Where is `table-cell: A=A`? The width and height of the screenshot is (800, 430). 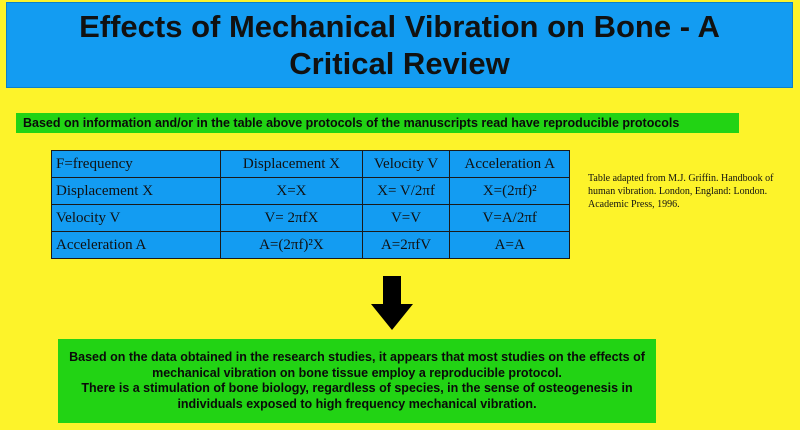 table-cell: A=A is located at coordinates (509, 245).